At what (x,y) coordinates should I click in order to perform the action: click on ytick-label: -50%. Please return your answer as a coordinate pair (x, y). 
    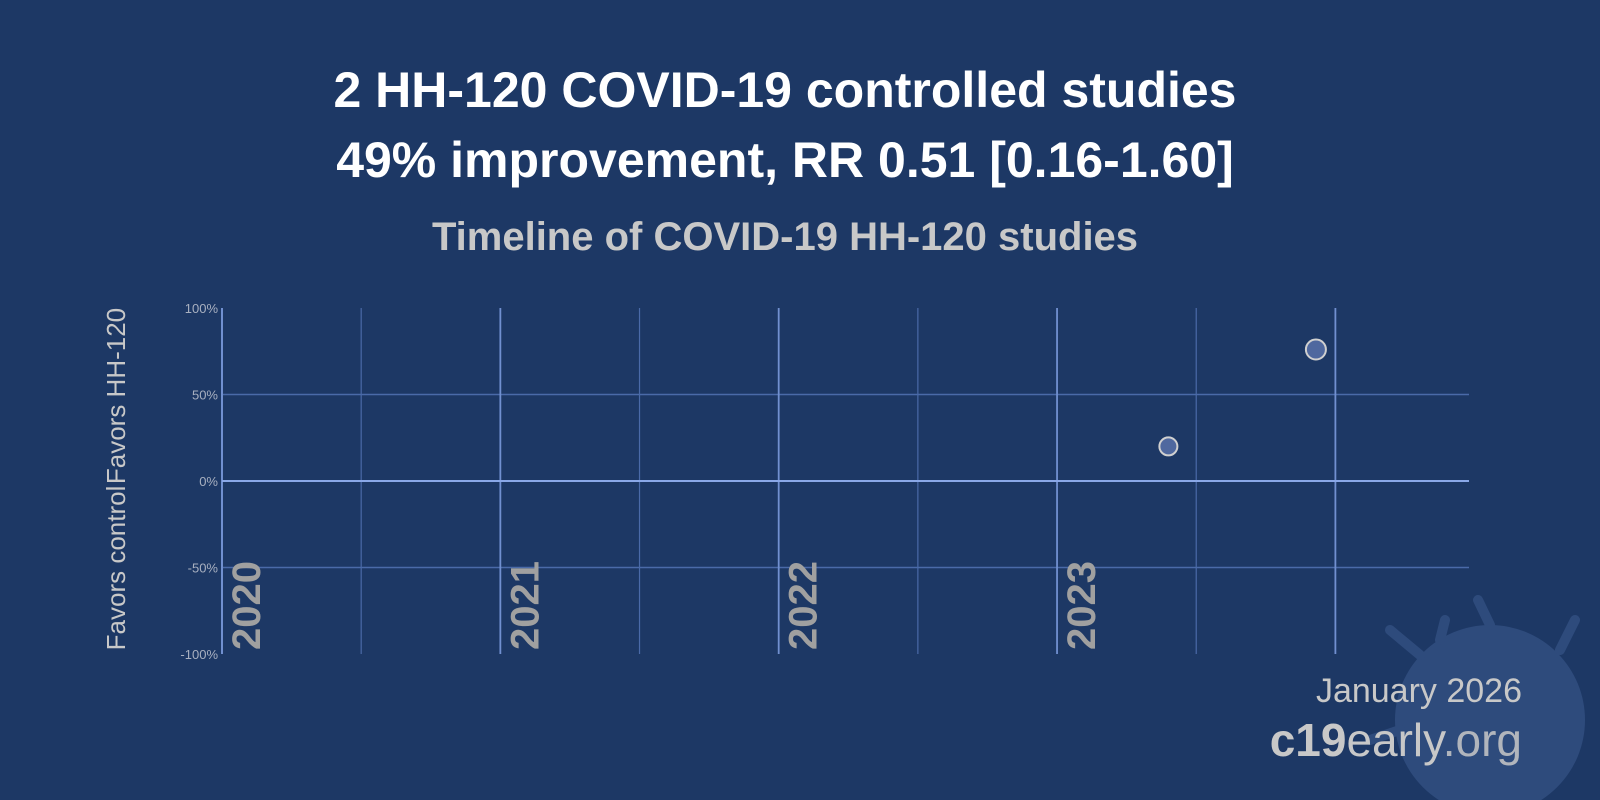
    Looking at the image, I should click on (203, 568).